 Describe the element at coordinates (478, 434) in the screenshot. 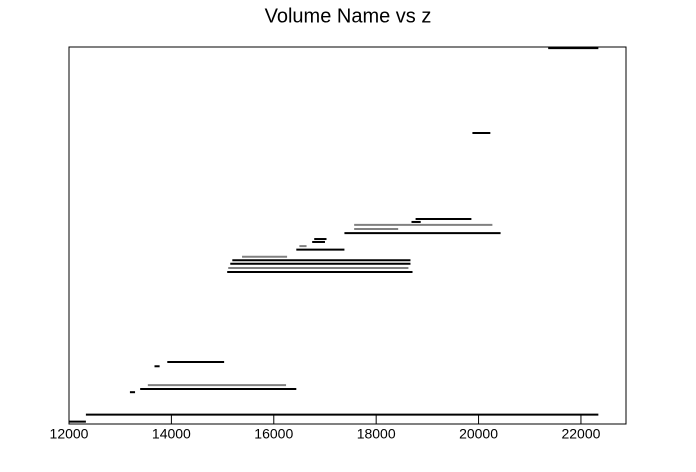

I see `x-tick-label: 20000` at that location.